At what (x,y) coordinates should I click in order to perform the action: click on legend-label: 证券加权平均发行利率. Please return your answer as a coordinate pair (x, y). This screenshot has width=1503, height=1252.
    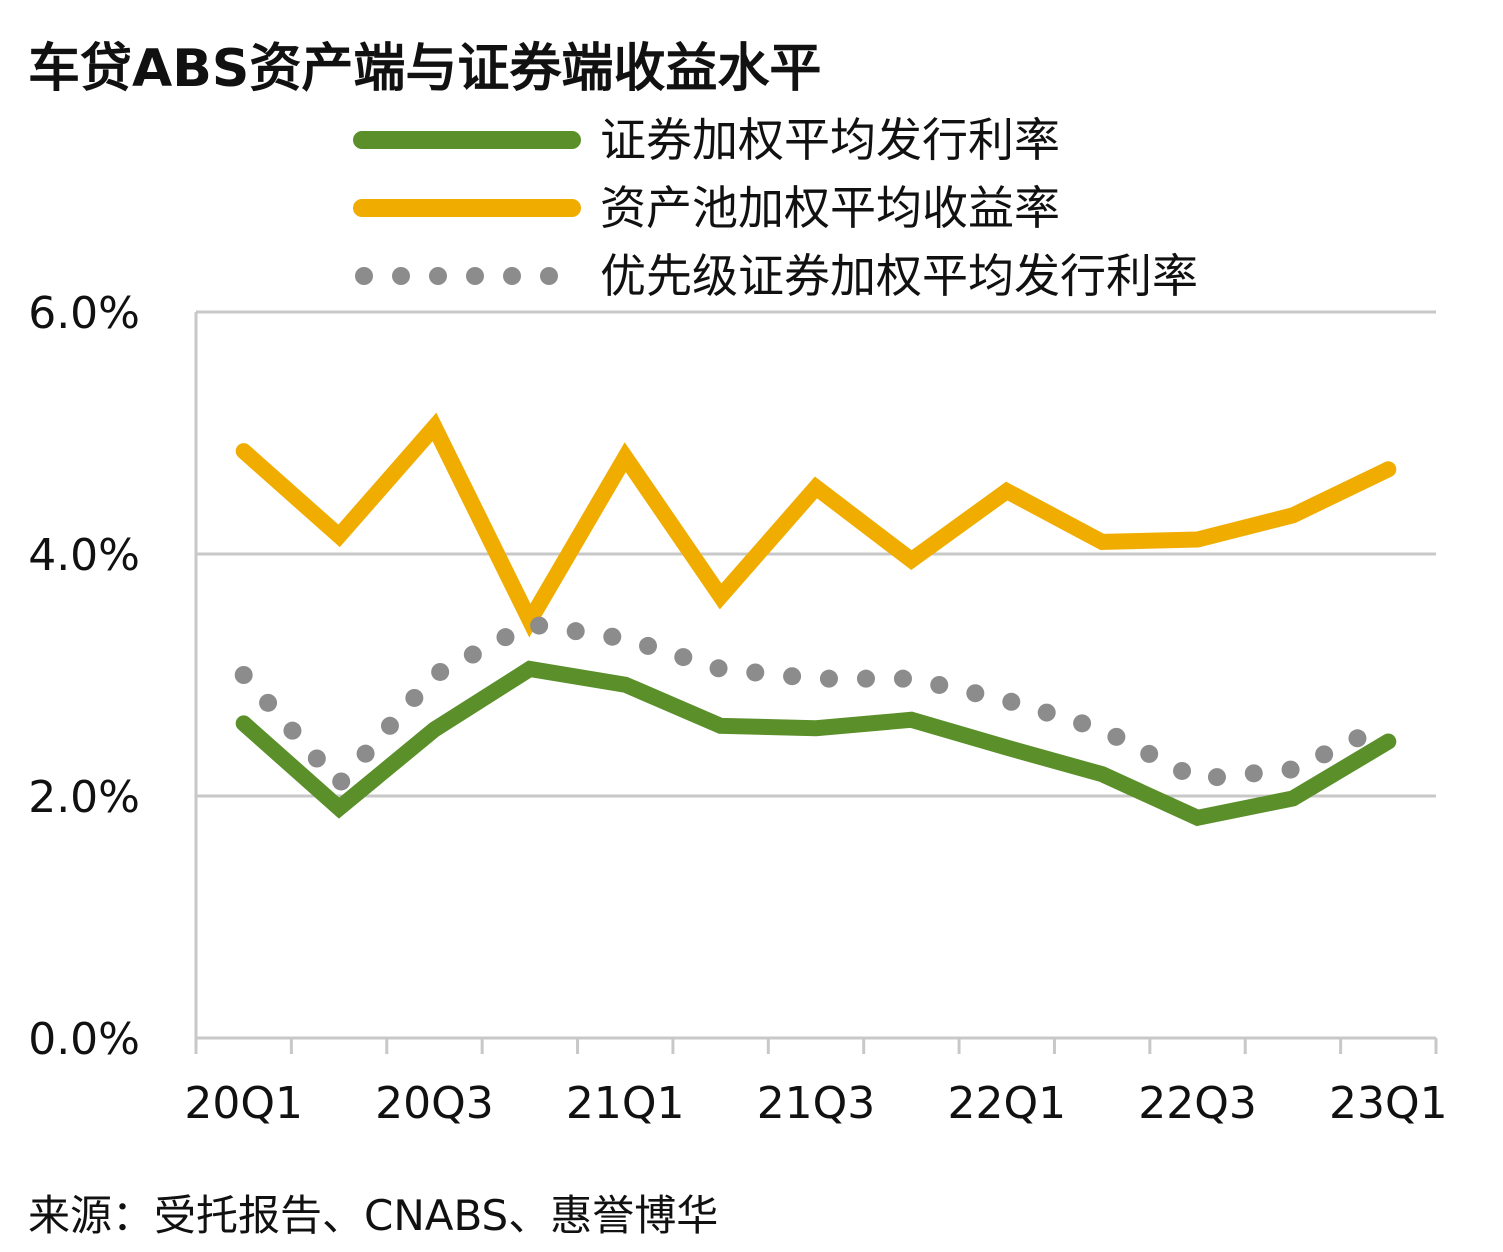
    Looking at the image, I should click on (830, 140).